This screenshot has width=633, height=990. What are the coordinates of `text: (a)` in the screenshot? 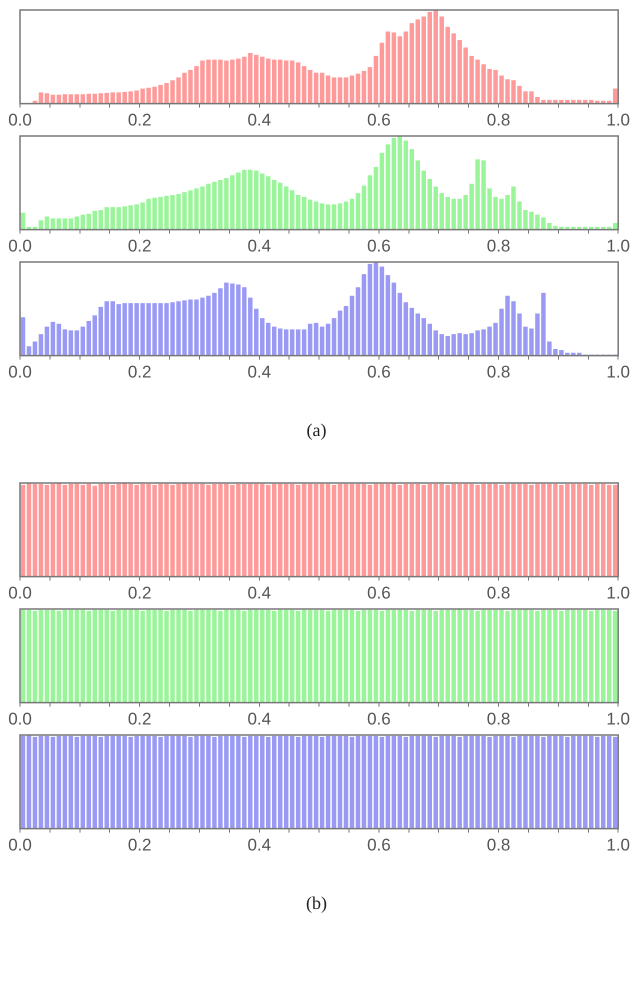 It's located at (317, 430).